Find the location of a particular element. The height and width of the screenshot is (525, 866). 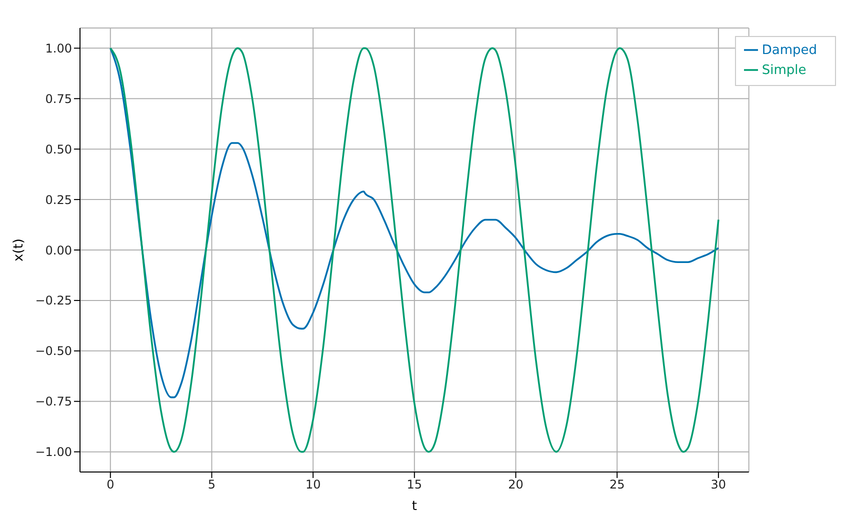

x-axis-title: t is located at coordinates (414, 506).